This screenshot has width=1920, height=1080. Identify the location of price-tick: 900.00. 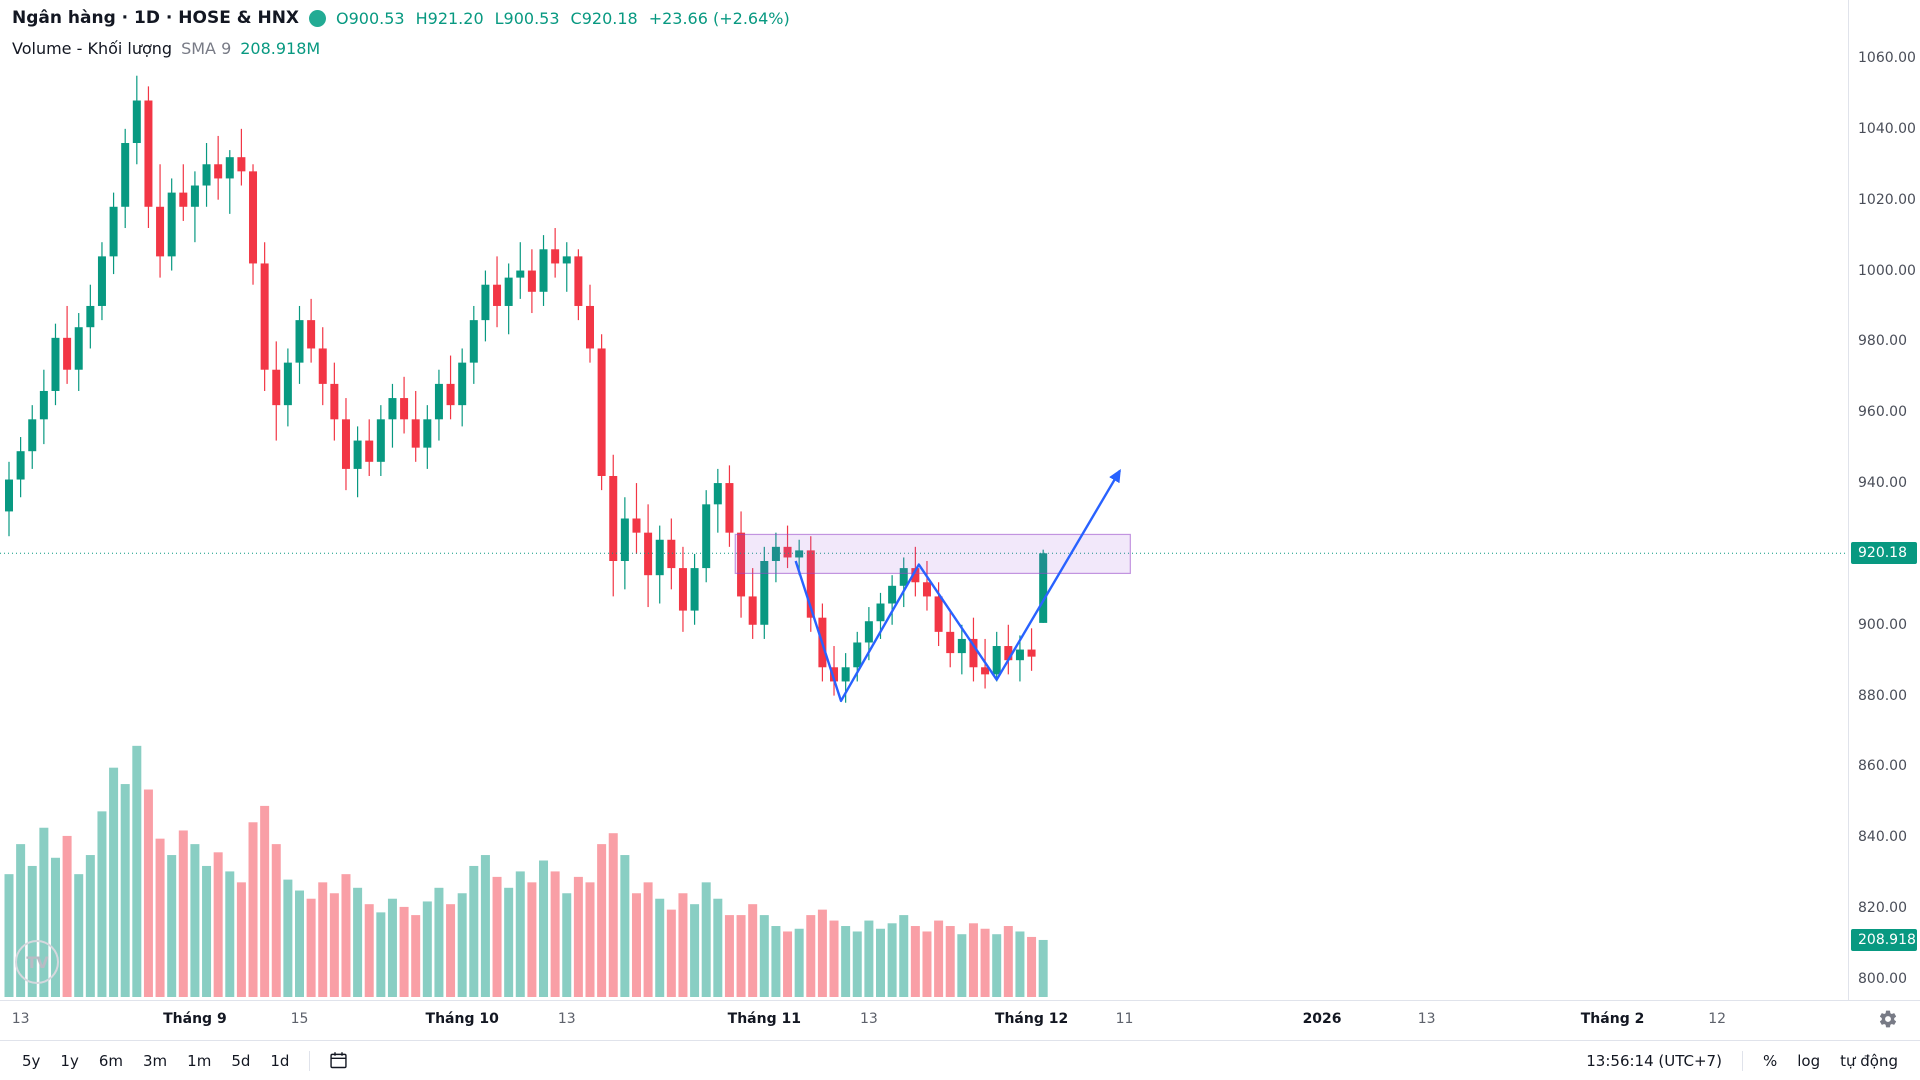
(1882, 624).